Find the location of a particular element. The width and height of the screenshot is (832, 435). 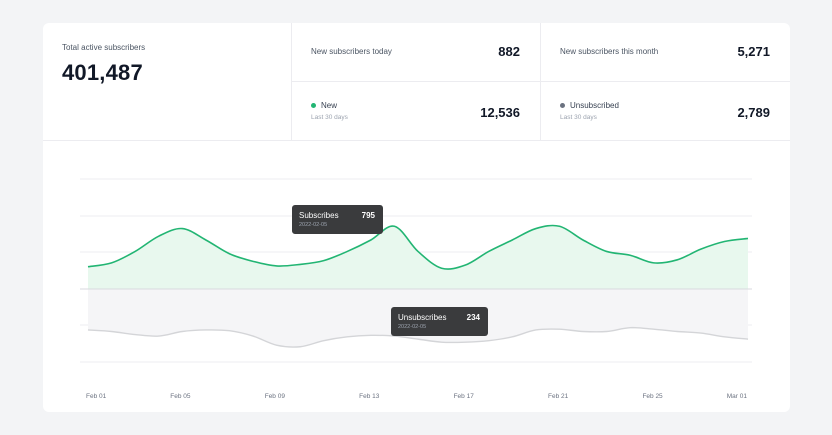

x-tick-label: Feb 09 is located at coordinates (275, 396).